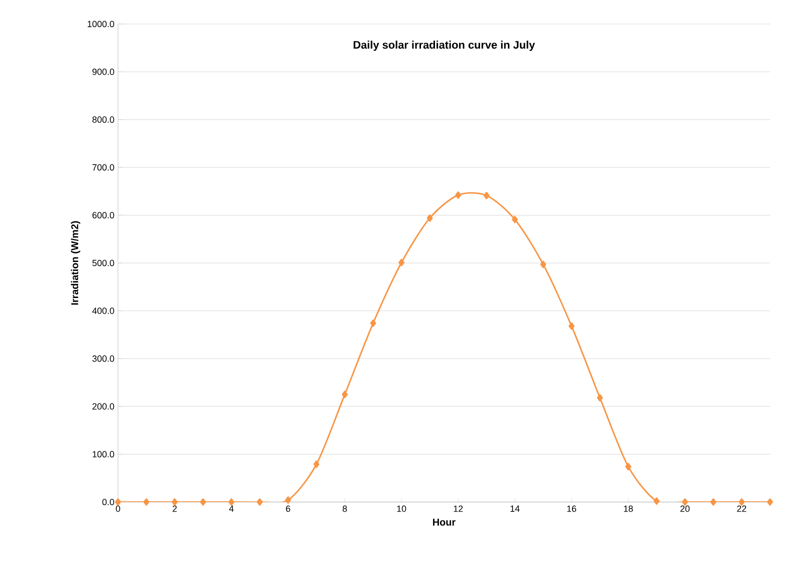 Image resolution: width=785 pixels, height=574 pixels. I want to click on x-tick-label: 16, so click(571, 509).